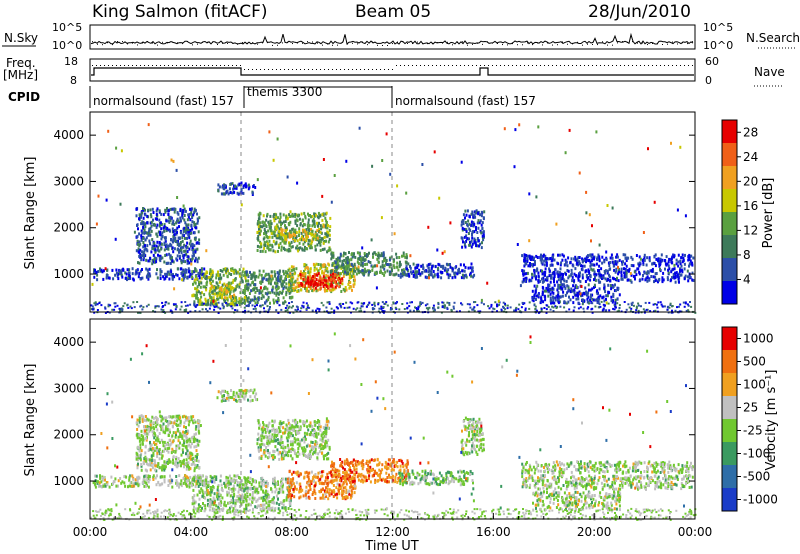 This screenshot has width=800, height=554. I want to click on freq-tick-bottom: 8, so click(73, 80).